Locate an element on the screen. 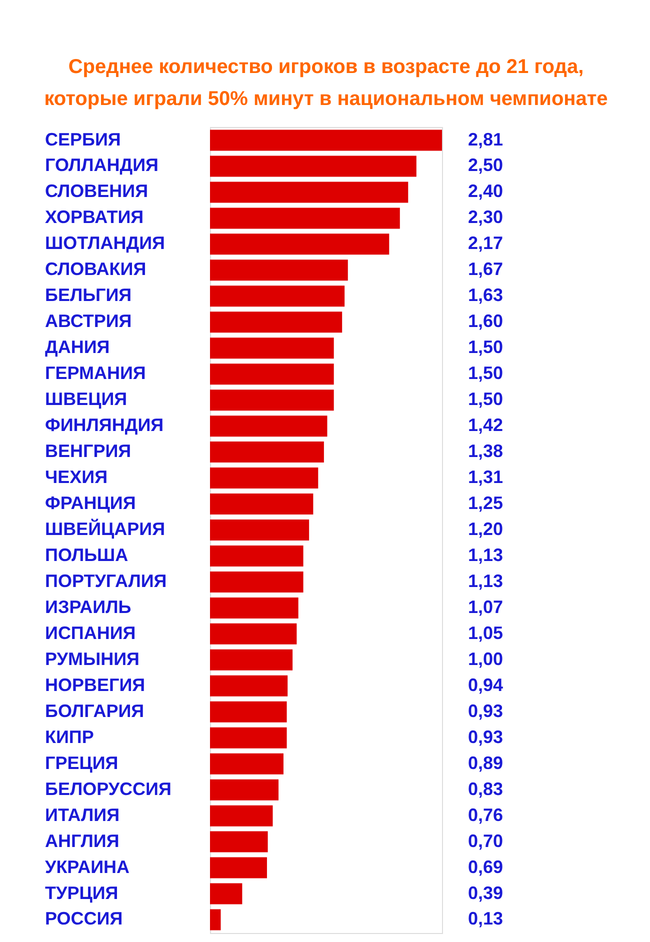 The width and height of the screenshot is (650, 942). y-tick-label: ХОРВАТИЯ is located at coordinates (94, 217).